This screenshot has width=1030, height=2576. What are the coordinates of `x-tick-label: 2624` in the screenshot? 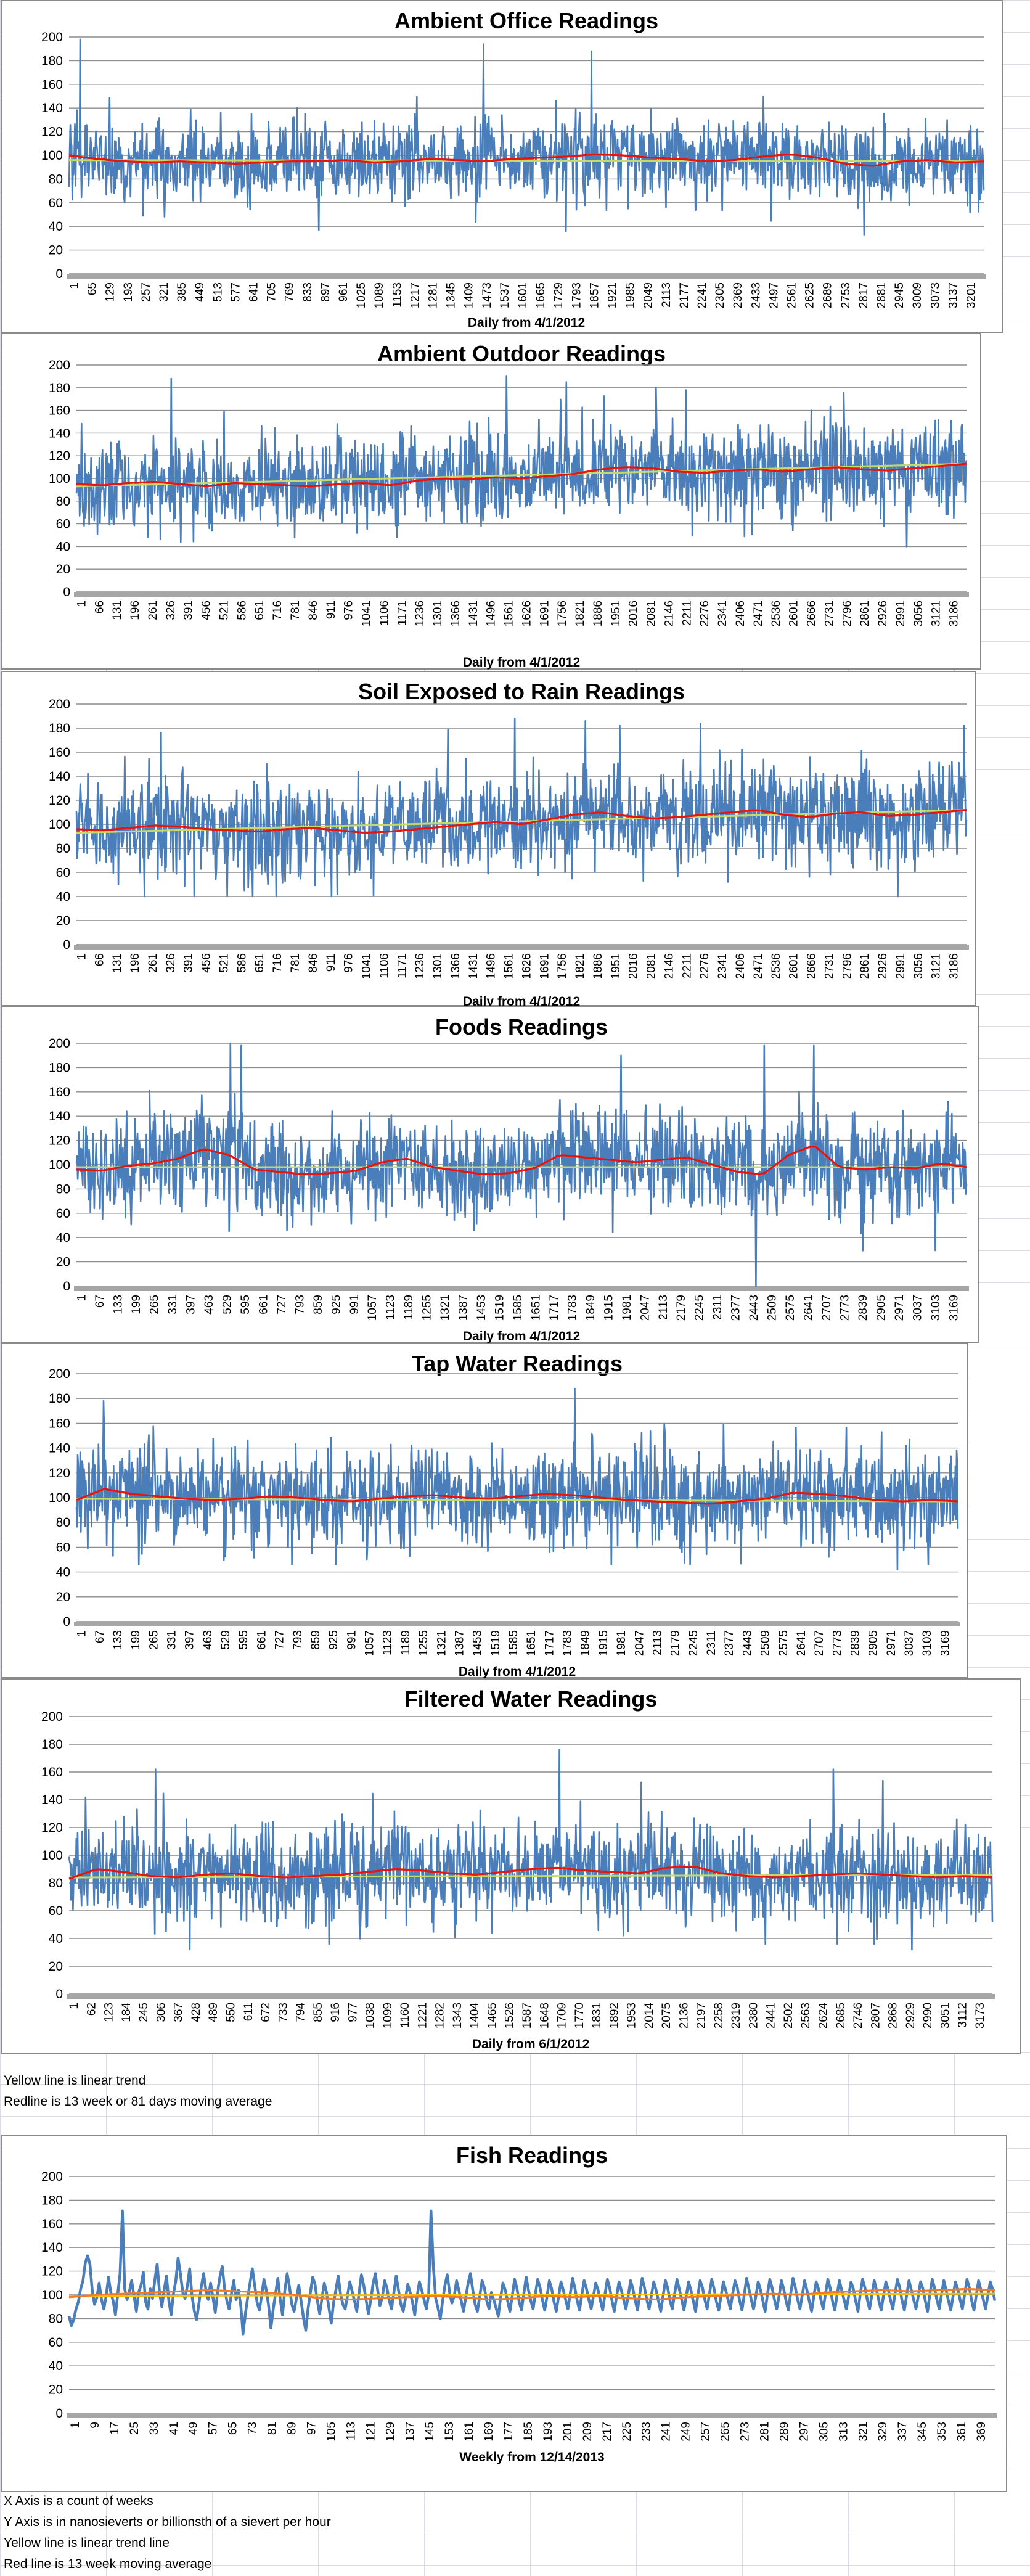 It's located at (823, 2016).